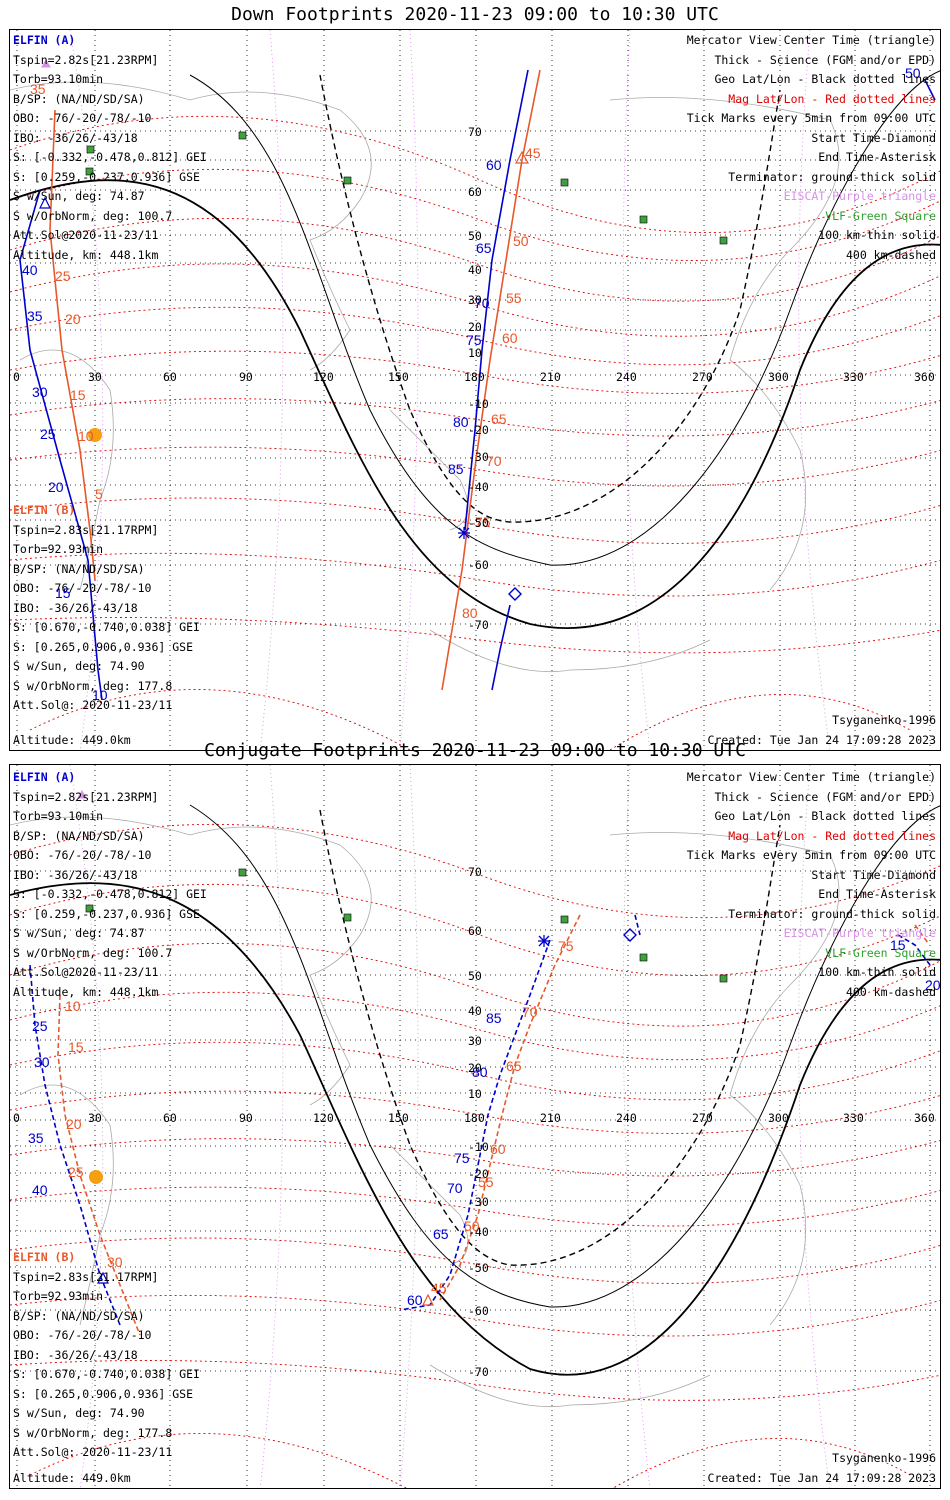 This screenshot has height=1500, width=950. Describe the element at coordinates (103, 1277) in the screenshot. I see `sat-a-center-triangle` at that location.